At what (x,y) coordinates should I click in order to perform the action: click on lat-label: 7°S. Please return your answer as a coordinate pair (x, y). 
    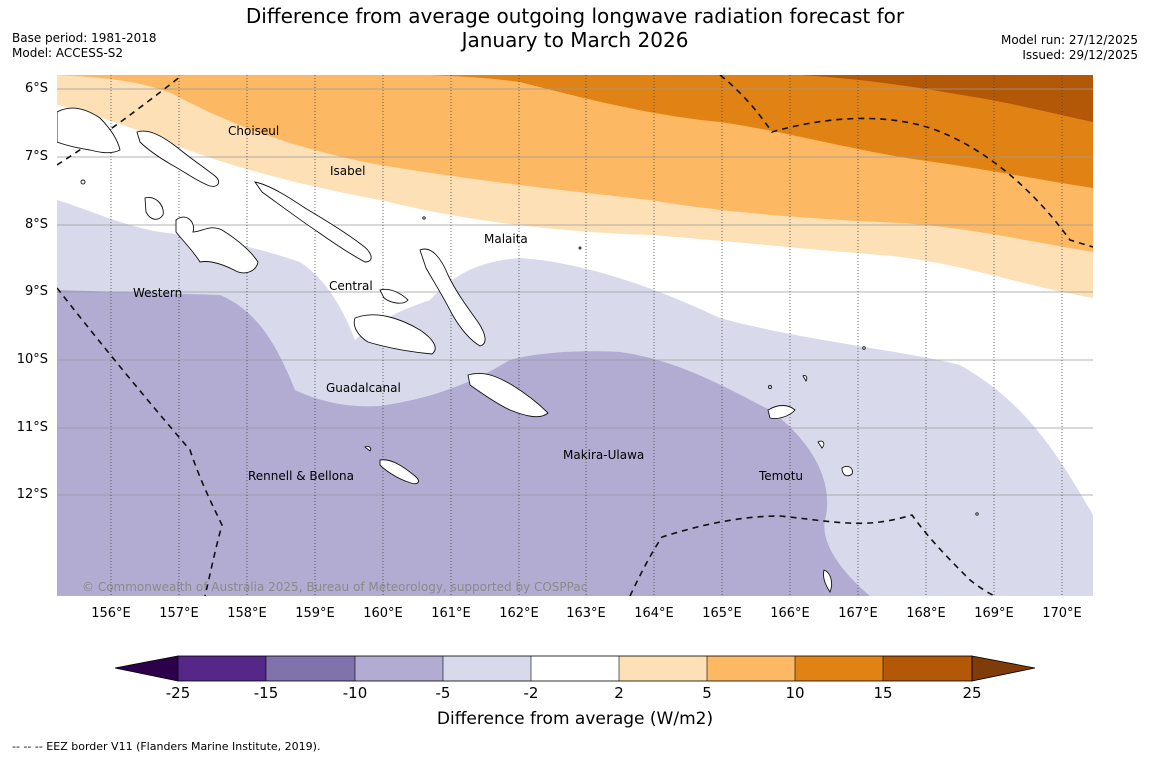
    Looking at the image, I should click on (36, 156).